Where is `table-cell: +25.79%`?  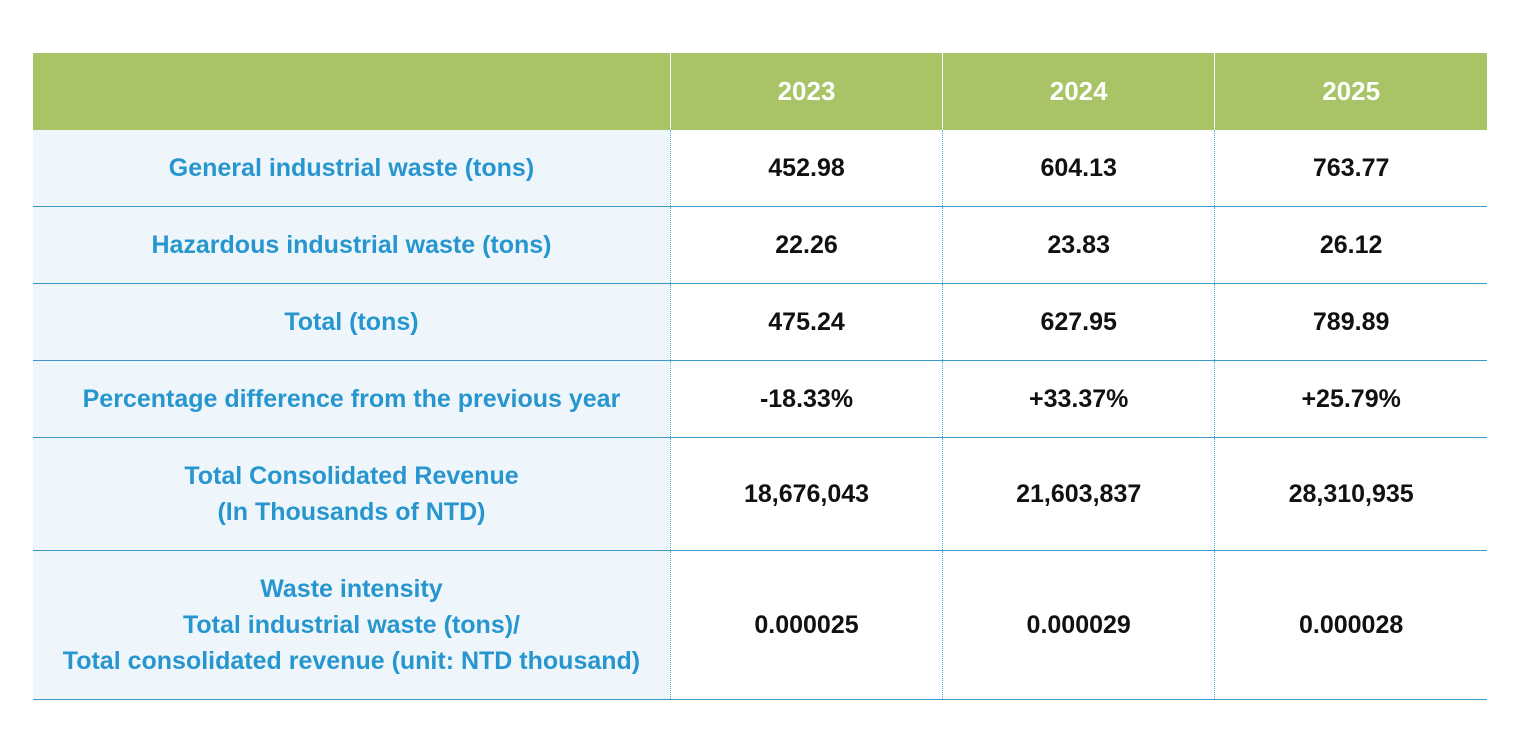 table-cell: +25.79% is located at coordinates (1350, 399).